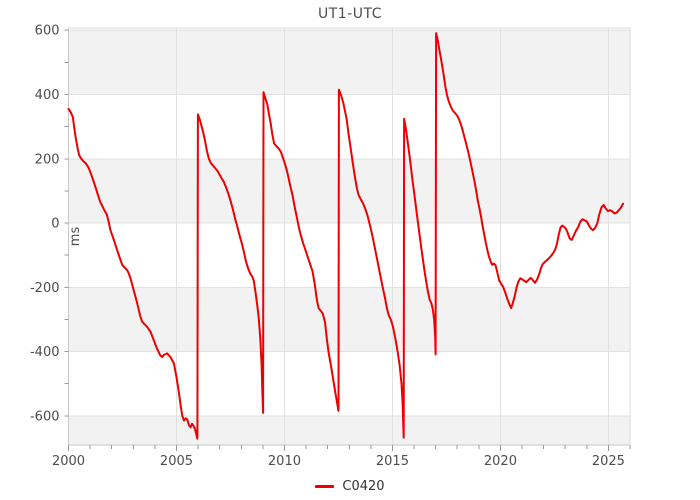 Image resolution: width=700 pixels, height=500 pixels. What do you see at coordinates (363, 486) in the screenshot?
I see `legend-label: C0420` at bounding box center [363, 486].